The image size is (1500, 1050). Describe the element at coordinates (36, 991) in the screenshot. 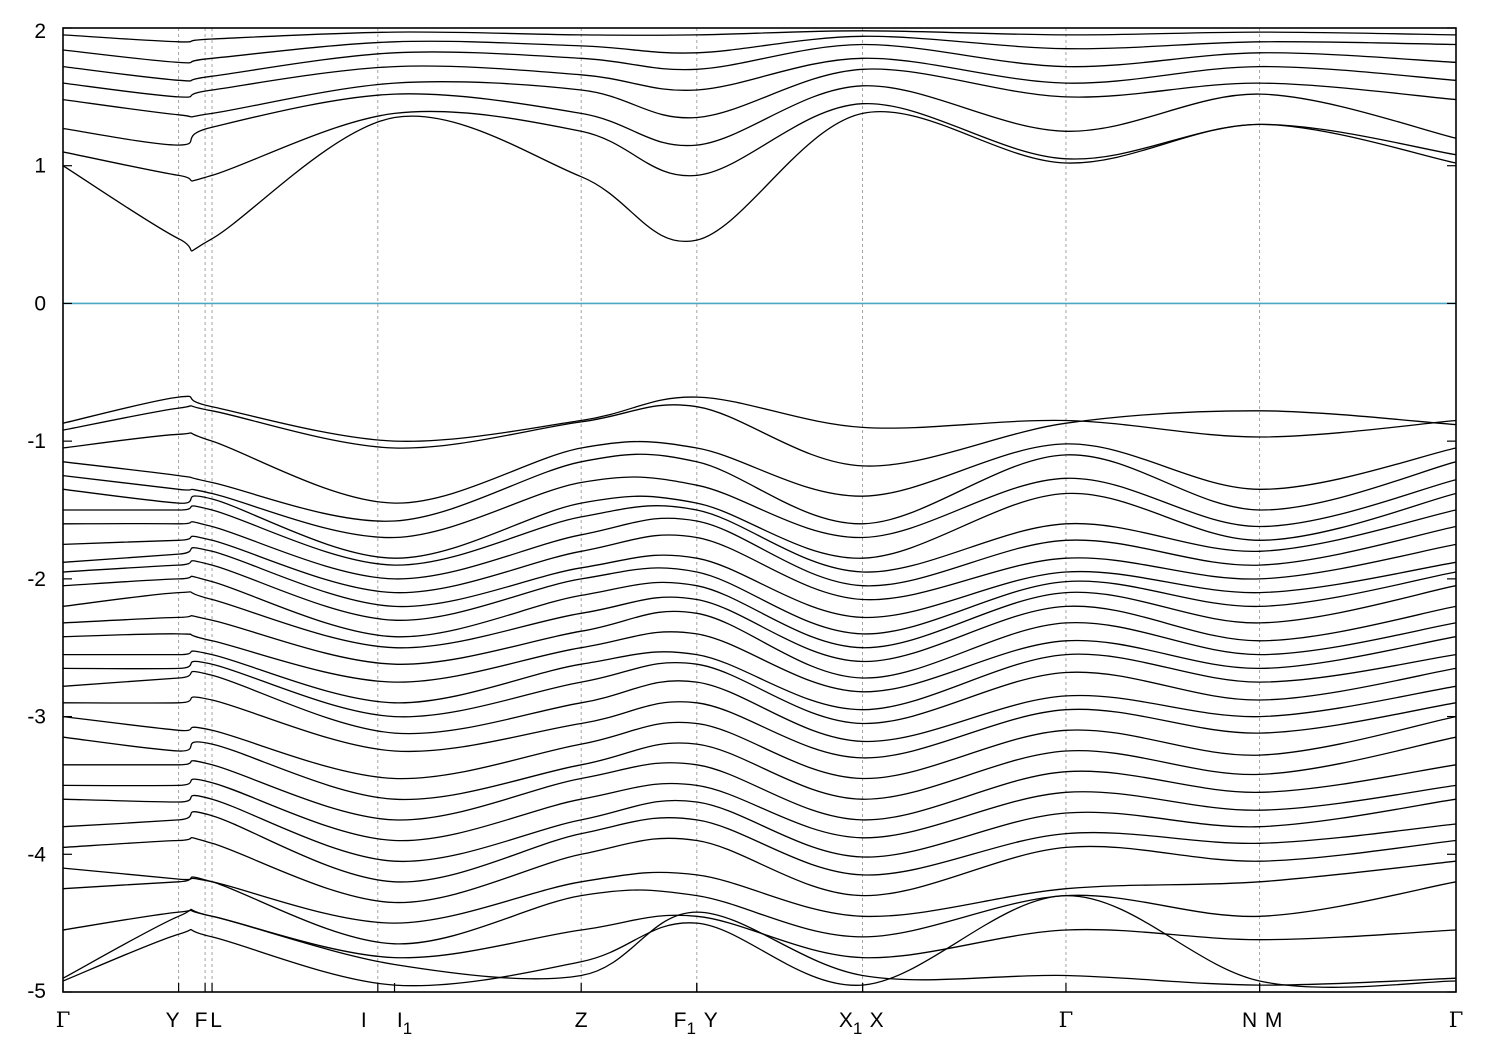

I see `y-tick-label: -5` at that location.